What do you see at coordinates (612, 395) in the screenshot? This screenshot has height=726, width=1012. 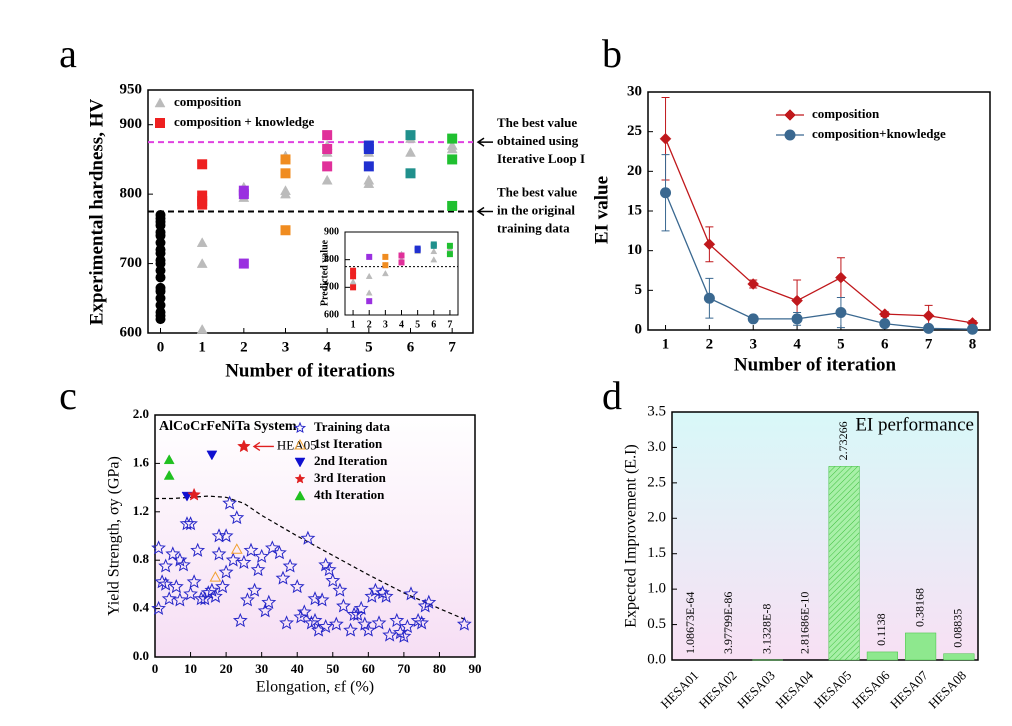 I see `panel-letter: d` at bounding box center [612, 395].